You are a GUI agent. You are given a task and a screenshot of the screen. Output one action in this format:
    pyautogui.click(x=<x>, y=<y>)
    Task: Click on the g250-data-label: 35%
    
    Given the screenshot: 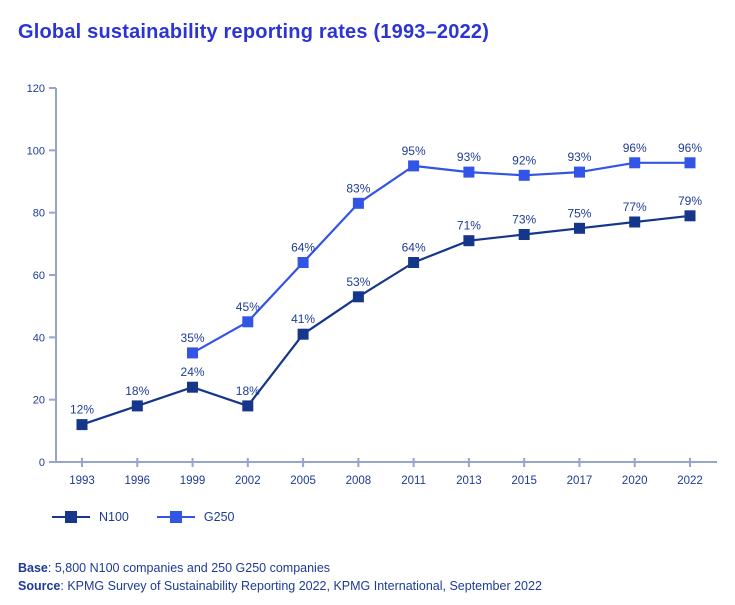 What is the action you would take?
    pyautogui.click(x=193, y=338)
    